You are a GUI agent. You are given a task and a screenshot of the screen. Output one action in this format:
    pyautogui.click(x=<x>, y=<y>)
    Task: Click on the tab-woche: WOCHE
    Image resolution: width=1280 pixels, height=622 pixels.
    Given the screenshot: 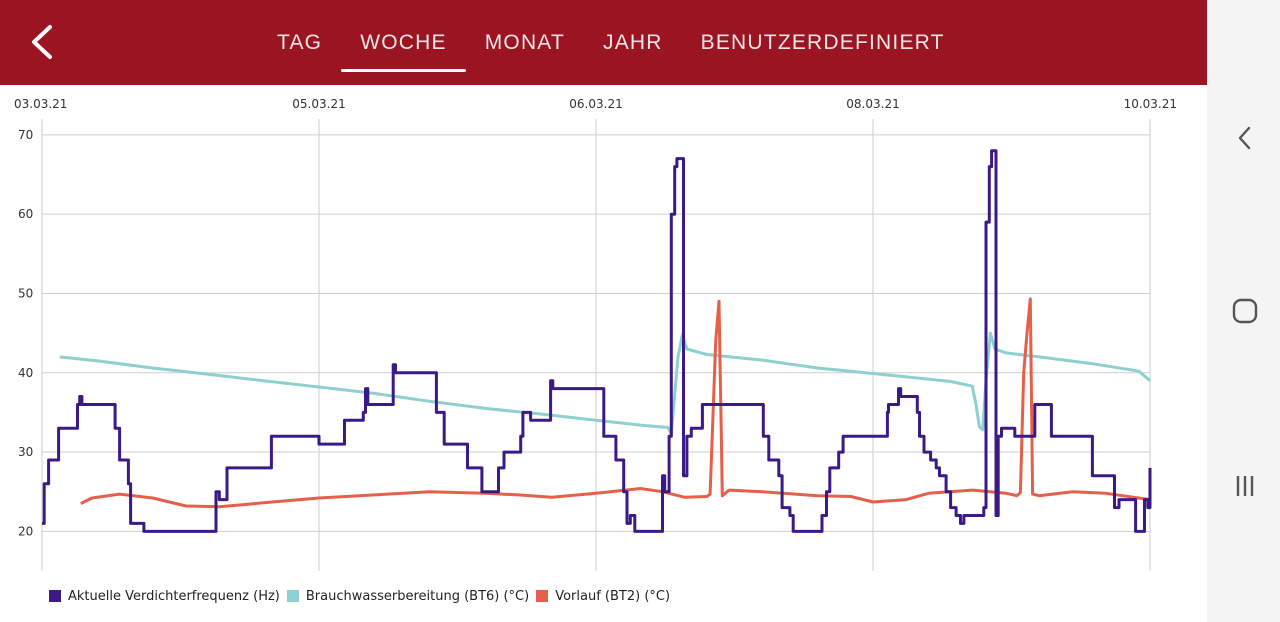 What is the action you would take?
    pyautogui.click(x=403, y=42)
    